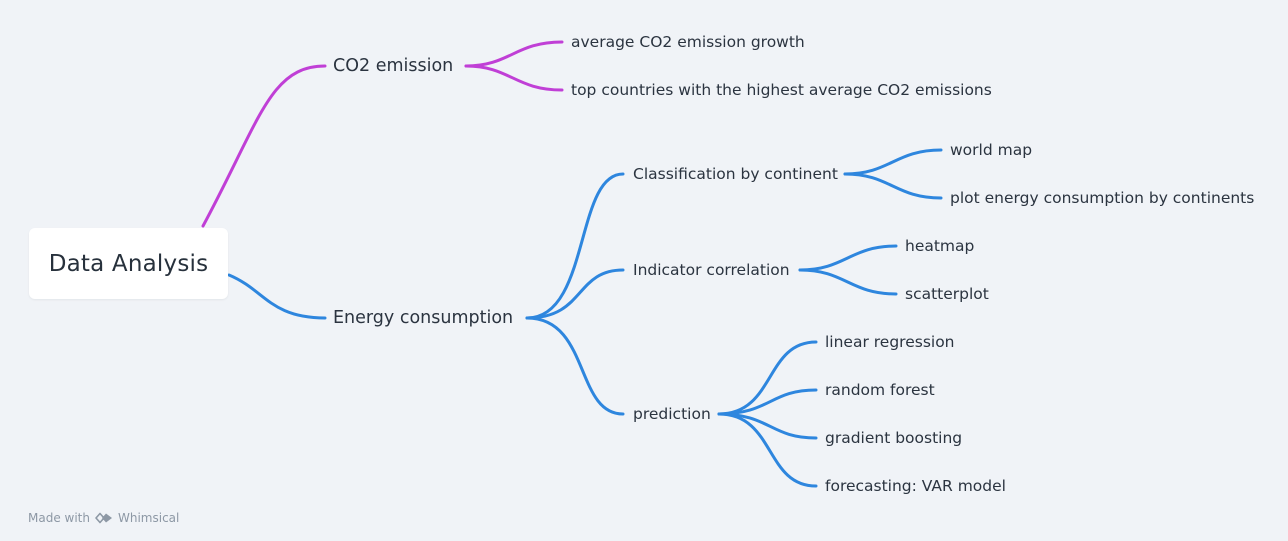 The image size is (1288, 541). Describe the element at coordinates (947, 294) in the screenshot. I see `node-scatterplot: scatterplot` at that location.